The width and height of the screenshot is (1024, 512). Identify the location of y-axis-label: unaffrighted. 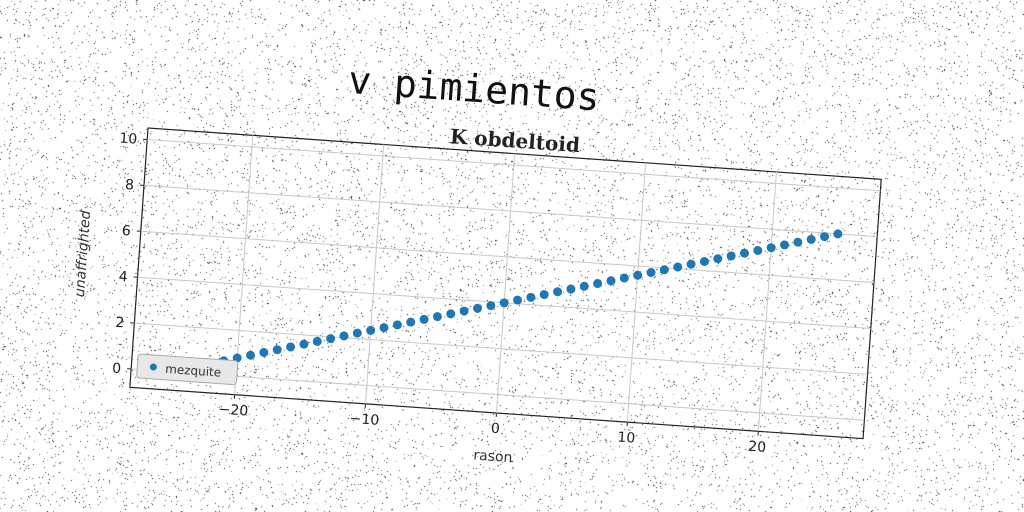
(83, 254).